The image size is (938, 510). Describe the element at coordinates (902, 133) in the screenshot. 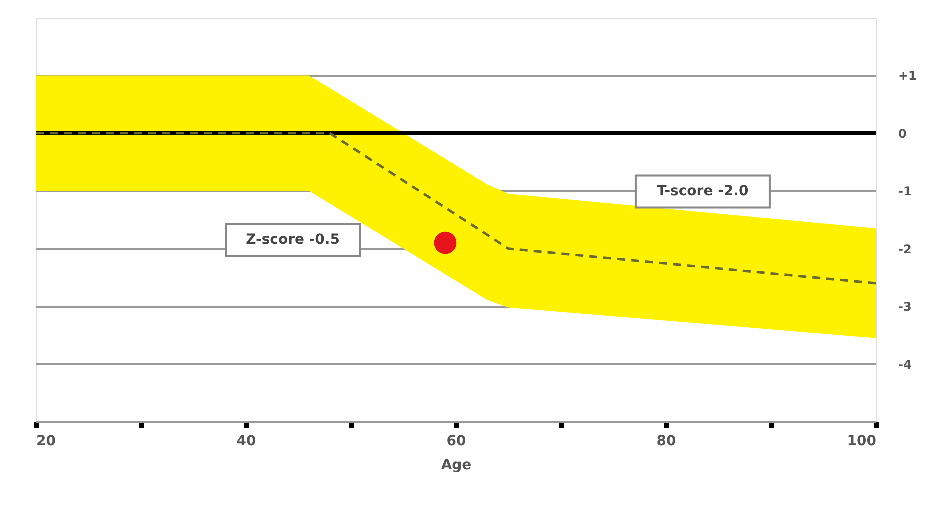

I see `y-tick-label: 0` at that location.